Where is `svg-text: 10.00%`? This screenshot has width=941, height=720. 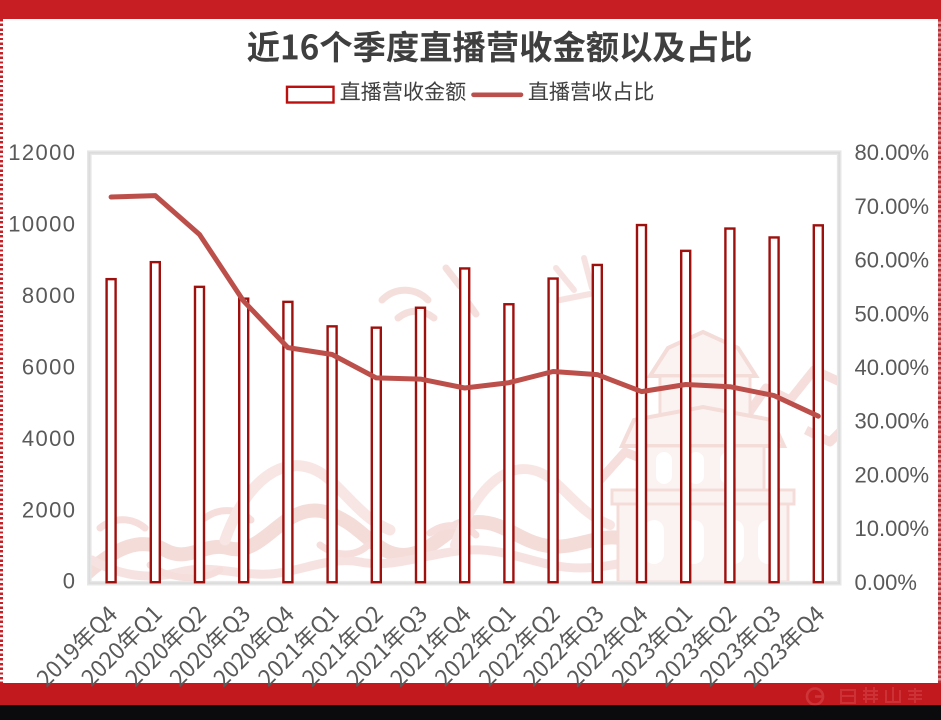 svg-text: 10.00% is located at coordinates (892, 528).